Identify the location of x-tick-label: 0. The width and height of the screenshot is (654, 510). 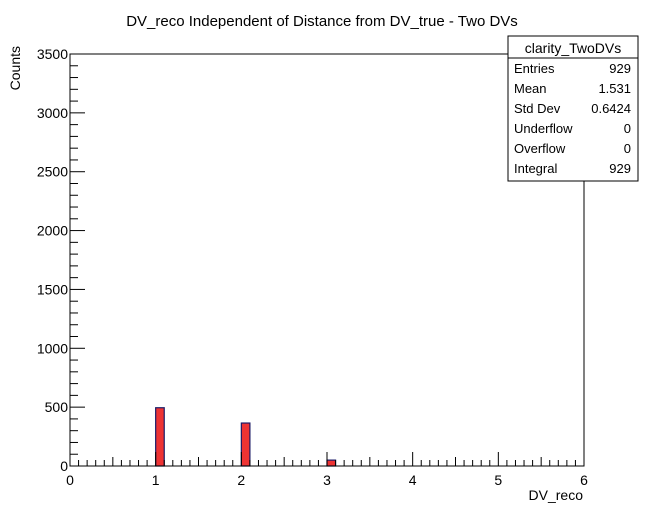
(70, 480).